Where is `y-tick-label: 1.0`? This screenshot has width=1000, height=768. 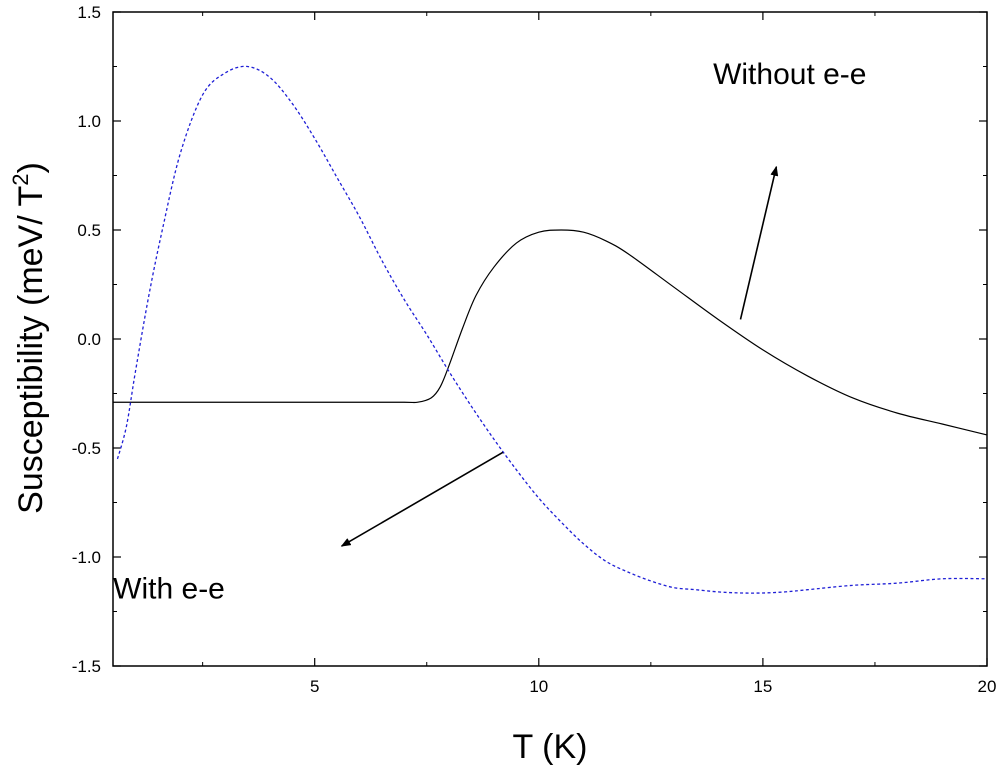
y-tick-label: 1.0 is located at coordinates (89, 121).